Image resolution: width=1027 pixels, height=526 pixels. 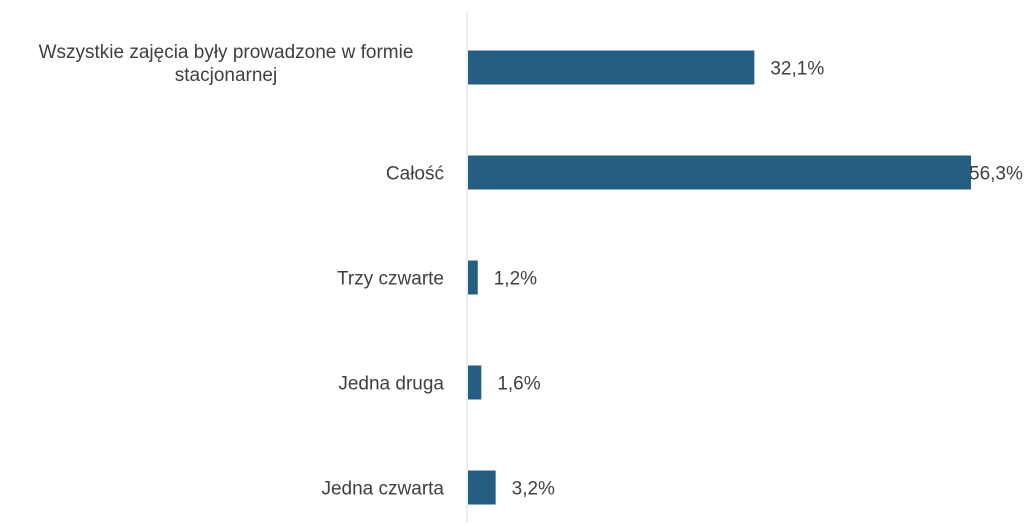 What do you see at coordinates (415, 174) in the screenshot?
I see `category-label-1: Całość` at bounding box center [415, 174].